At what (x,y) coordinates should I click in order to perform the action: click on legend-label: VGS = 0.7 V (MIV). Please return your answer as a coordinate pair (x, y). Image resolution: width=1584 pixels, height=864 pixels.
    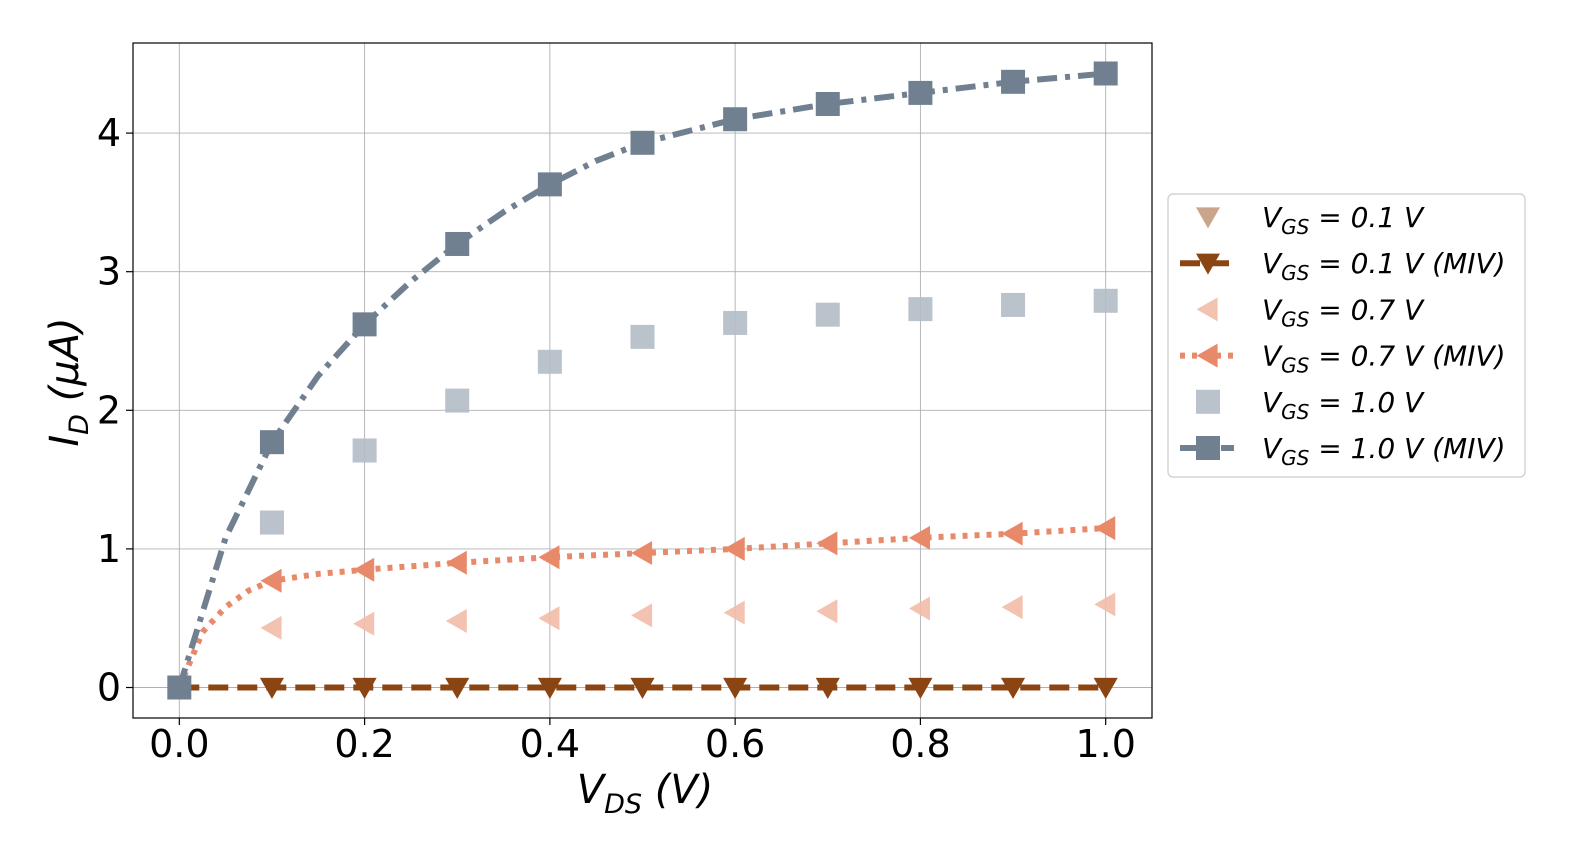
    Looking at the image, I should click on (1384, 359).